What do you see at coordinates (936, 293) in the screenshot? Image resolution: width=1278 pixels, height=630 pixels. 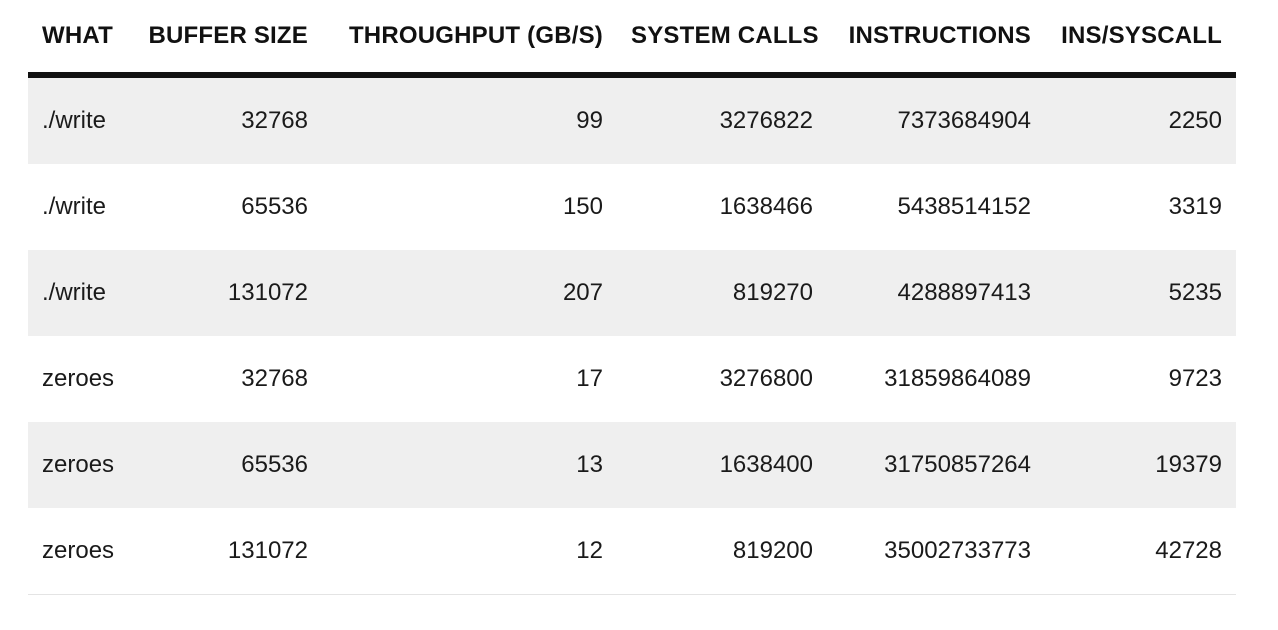 I see `cell-instructions: 4288897413` at bounding box center [936, 293].